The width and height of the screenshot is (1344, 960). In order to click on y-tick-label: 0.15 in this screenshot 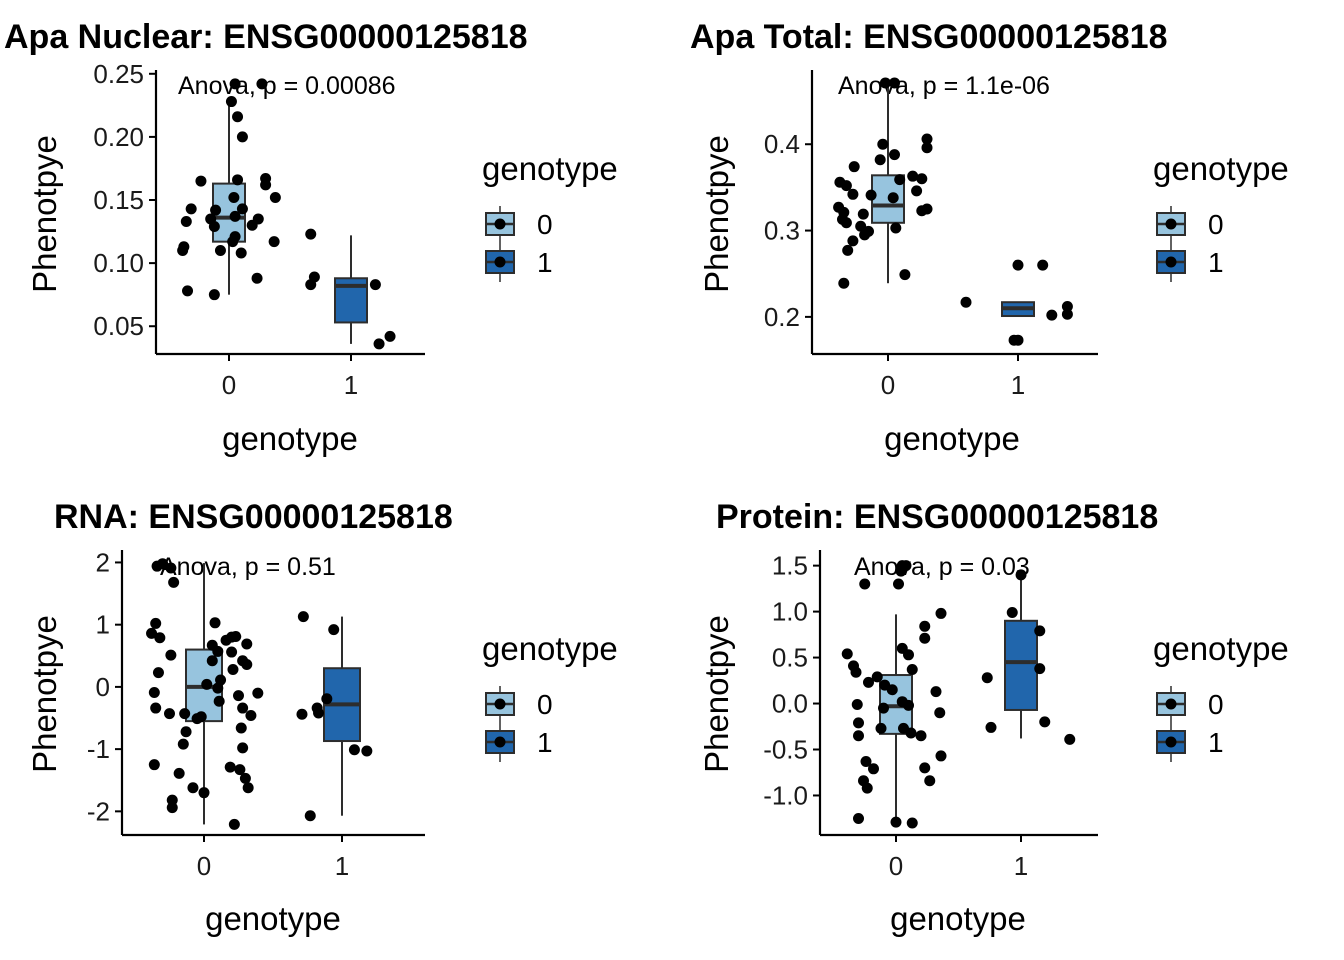, I will do `click(118, 200)`.